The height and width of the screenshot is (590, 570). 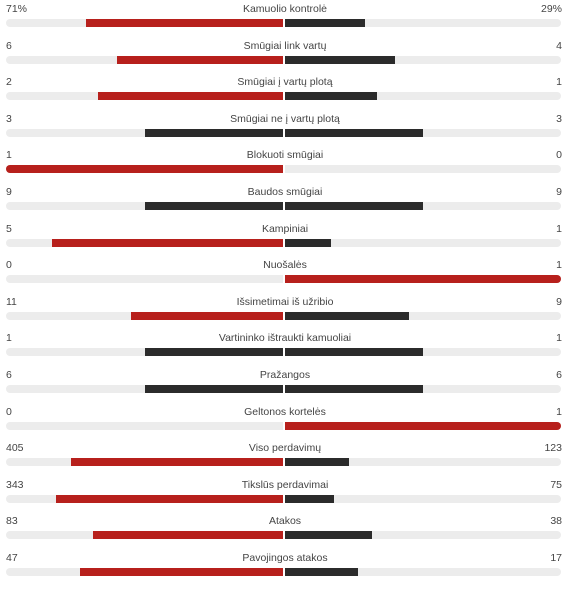 I want to click on home-value: 71%, so click(x=17, y=9).